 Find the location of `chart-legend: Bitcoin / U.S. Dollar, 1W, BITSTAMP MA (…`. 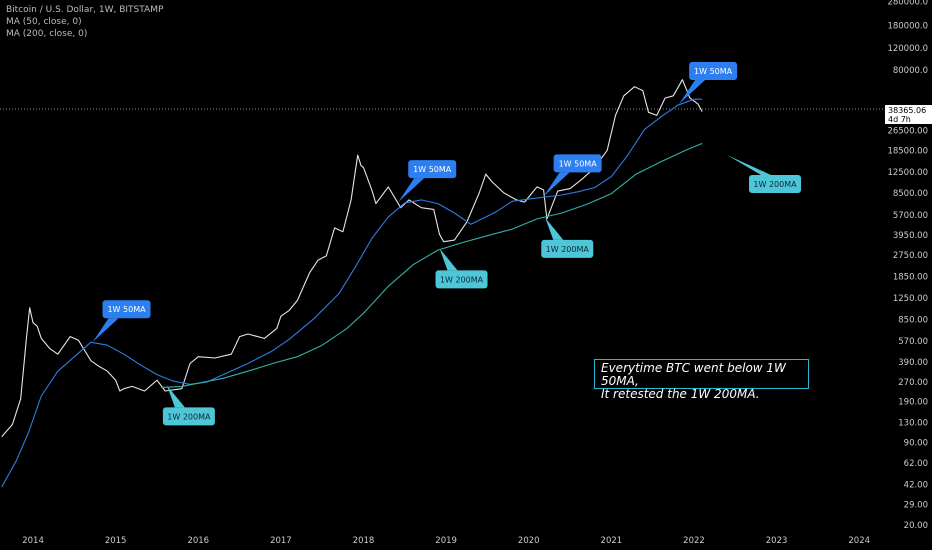

chart-legend: Bitcoin / U.S. Dollar, 1W, BITSTAMP MA (… is located at coordinates (84, 22).